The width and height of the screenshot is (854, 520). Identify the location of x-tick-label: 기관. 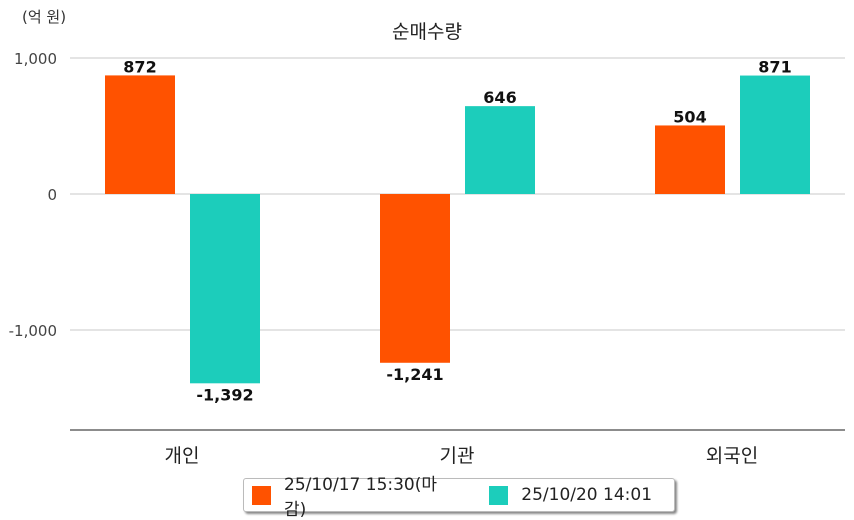
(457, 456).